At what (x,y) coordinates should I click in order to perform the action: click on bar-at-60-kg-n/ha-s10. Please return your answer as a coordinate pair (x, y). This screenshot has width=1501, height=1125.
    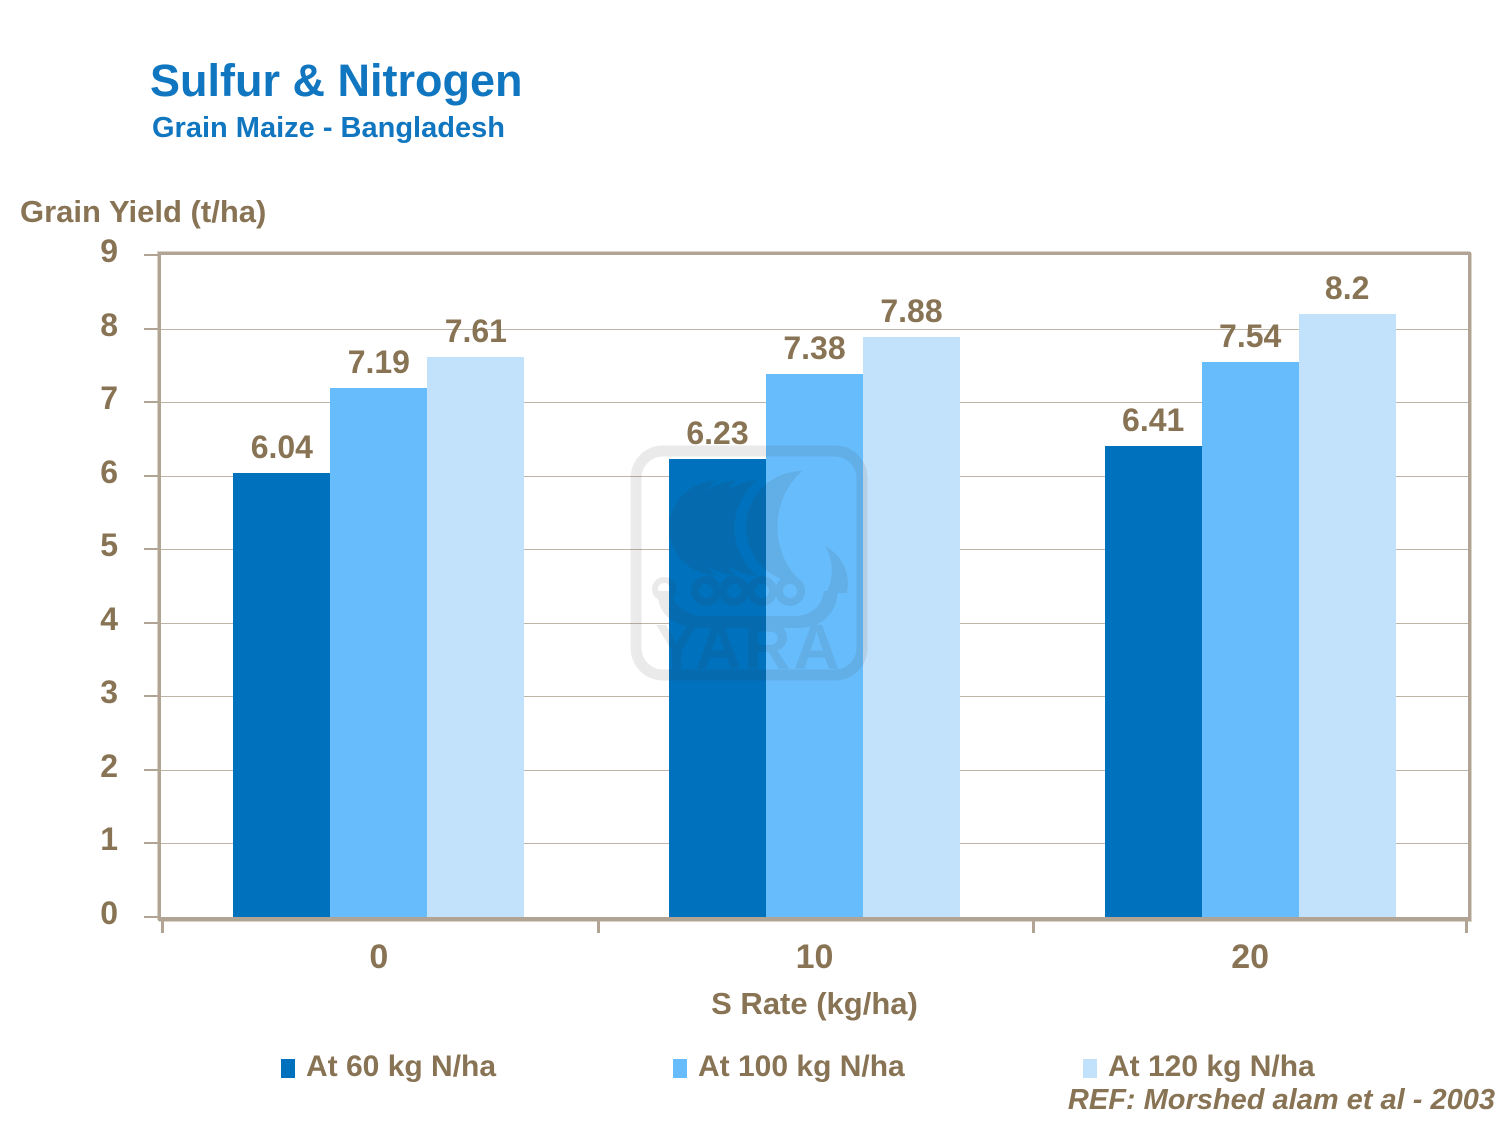
    Looking at the image, I should click on (717, 687).